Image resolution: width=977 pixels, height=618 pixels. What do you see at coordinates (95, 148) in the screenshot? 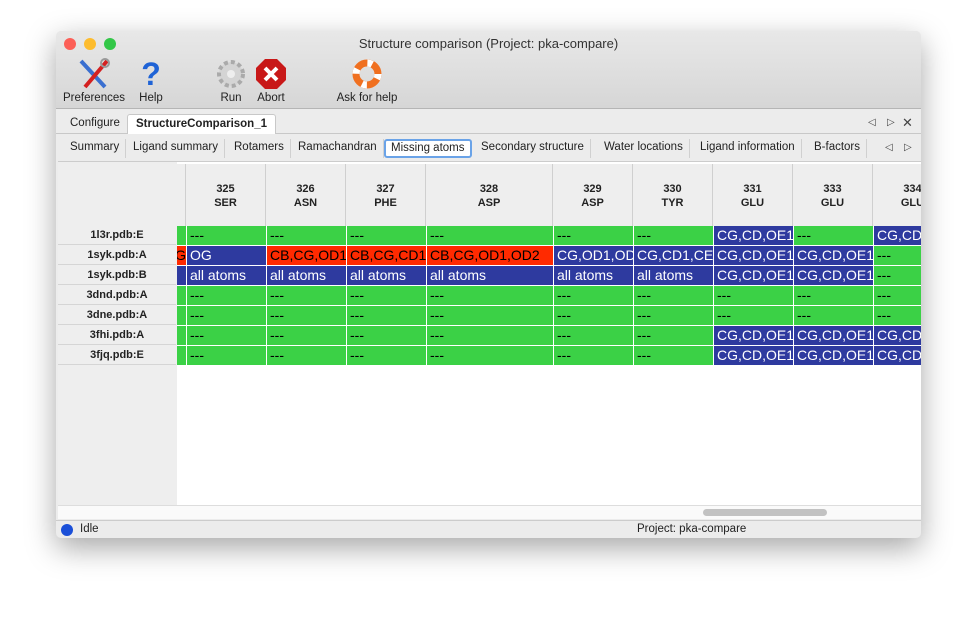
I see `tab-summary: Summary` at bounding box center [95, 148].